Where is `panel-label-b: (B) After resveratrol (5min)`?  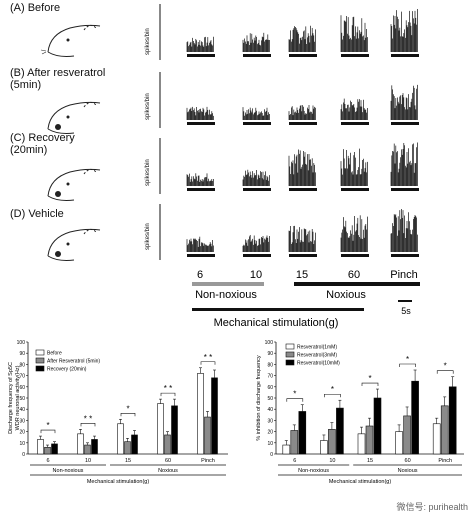 panel-label-b: (B) After resveratrol (5min) is located at coordinates (58, 79).